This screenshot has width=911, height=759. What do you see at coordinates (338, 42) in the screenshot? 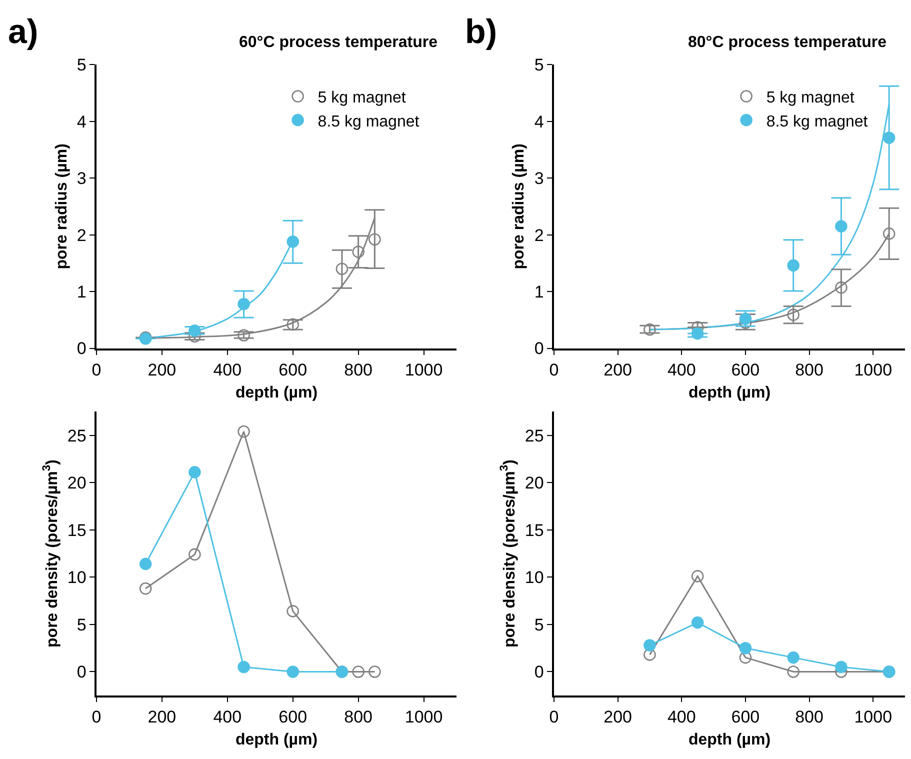
I see `chart-title: 60°C process temperature` at bounding box center [338, 42].